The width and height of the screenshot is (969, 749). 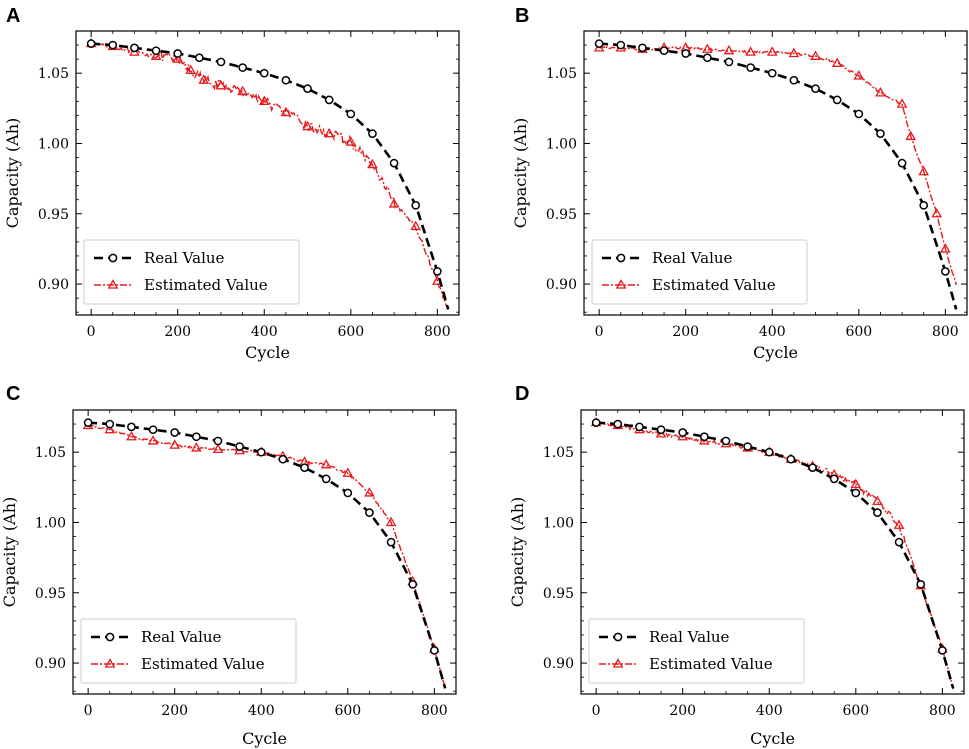 What do you see at coordinates (599, 332) in the screenshot?
I see `x-tick-label: 0` at bounding box center [599, 332].